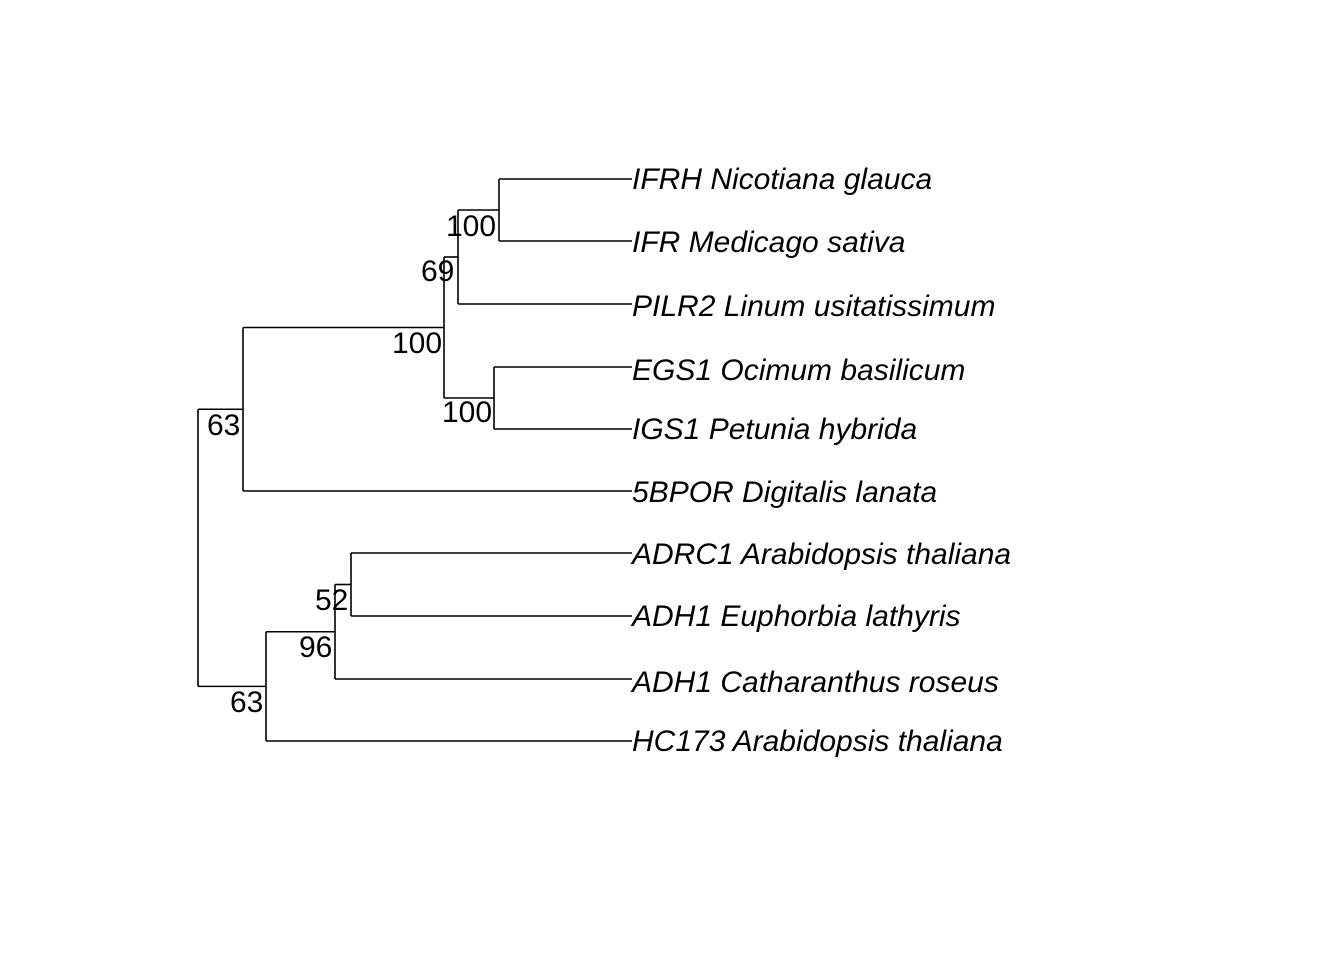 The width and height of the screenshot is (1344, 960). Describe the element at coordinates (774, 429) in the screenshot. I see `tip-label-igs1-petunia-hybrida: IGS1 Petunia hybrida` at that location.